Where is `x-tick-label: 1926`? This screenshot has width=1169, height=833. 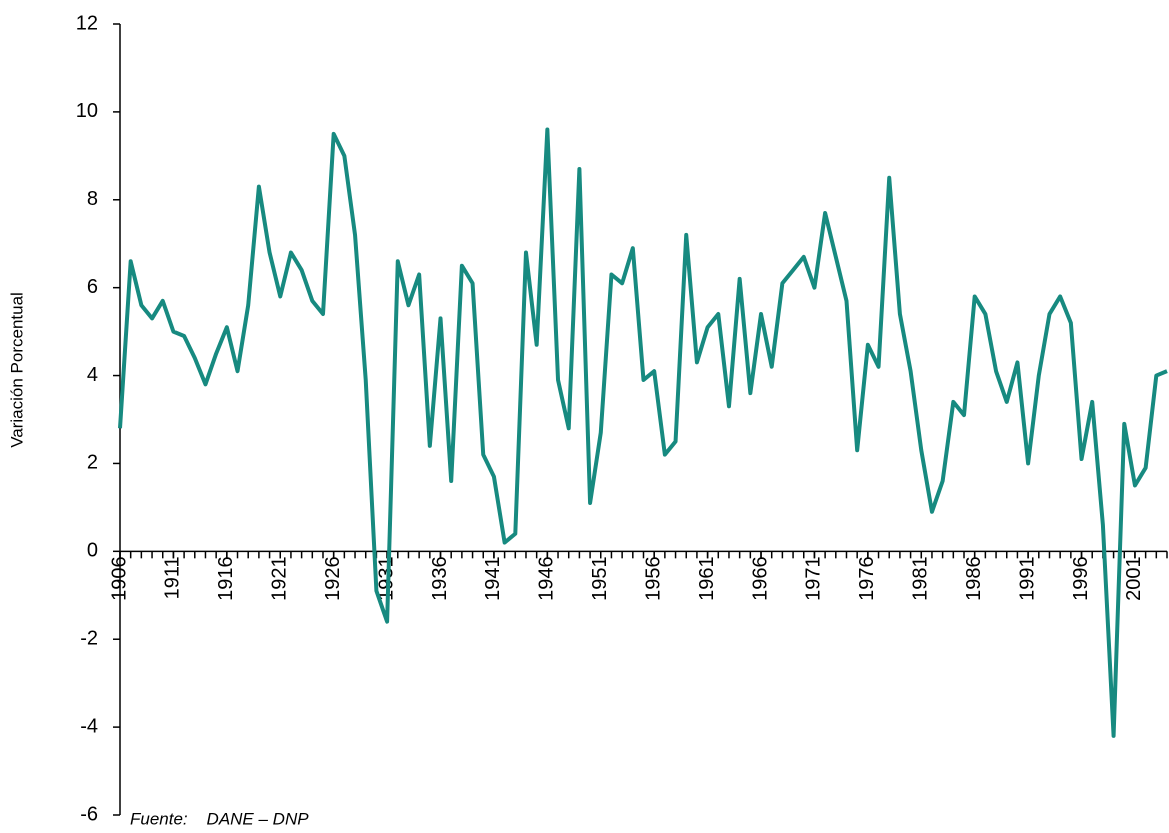
x-tick-label: 1926 is located at coordinates (333, 578).